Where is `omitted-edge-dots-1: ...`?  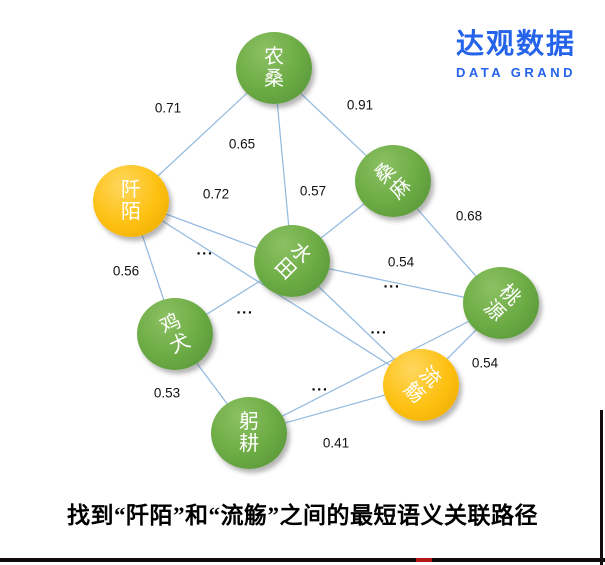 omitted-edge-dots-1: ... is located at coordinates (205, 250).